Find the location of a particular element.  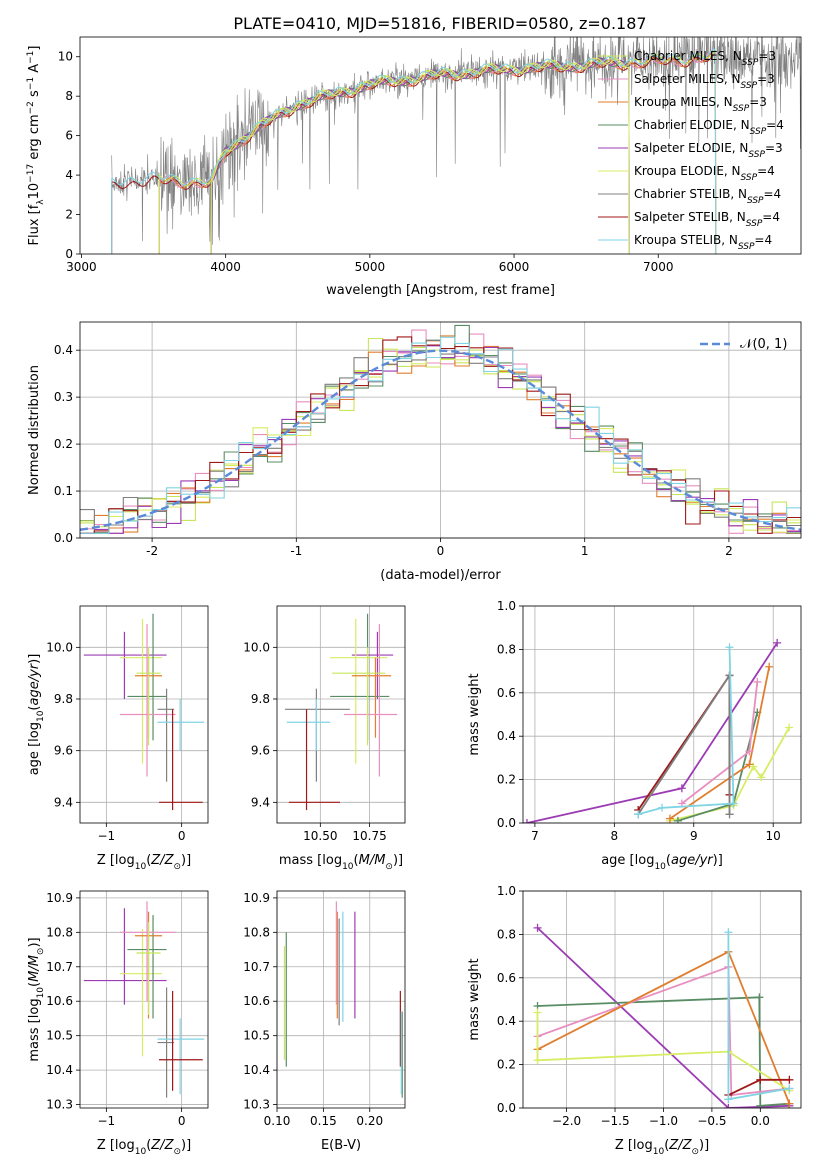

x-tick-label: 0.0 is located at coordinates (760, 1121).